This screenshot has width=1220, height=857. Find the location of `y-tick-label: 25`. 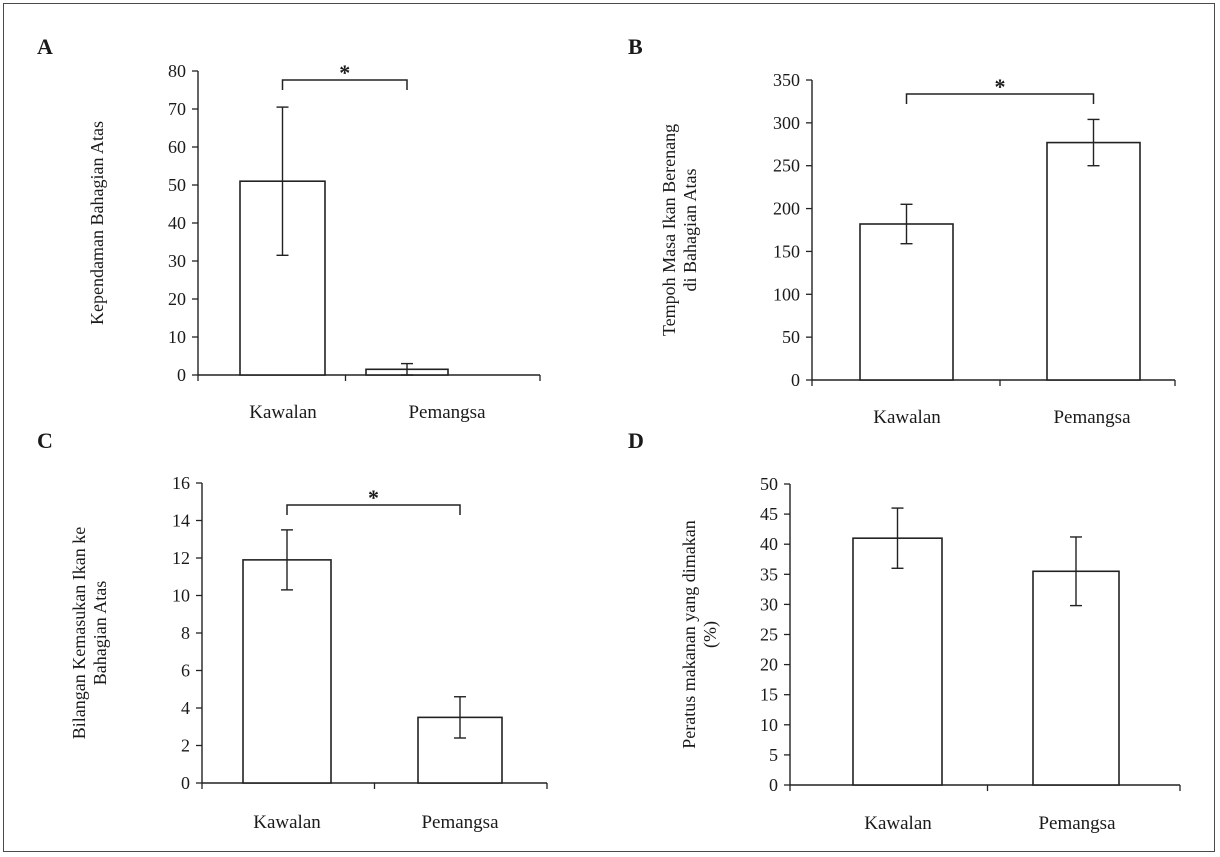

y-tick-label: 25 is located at coordinates (769, 635).